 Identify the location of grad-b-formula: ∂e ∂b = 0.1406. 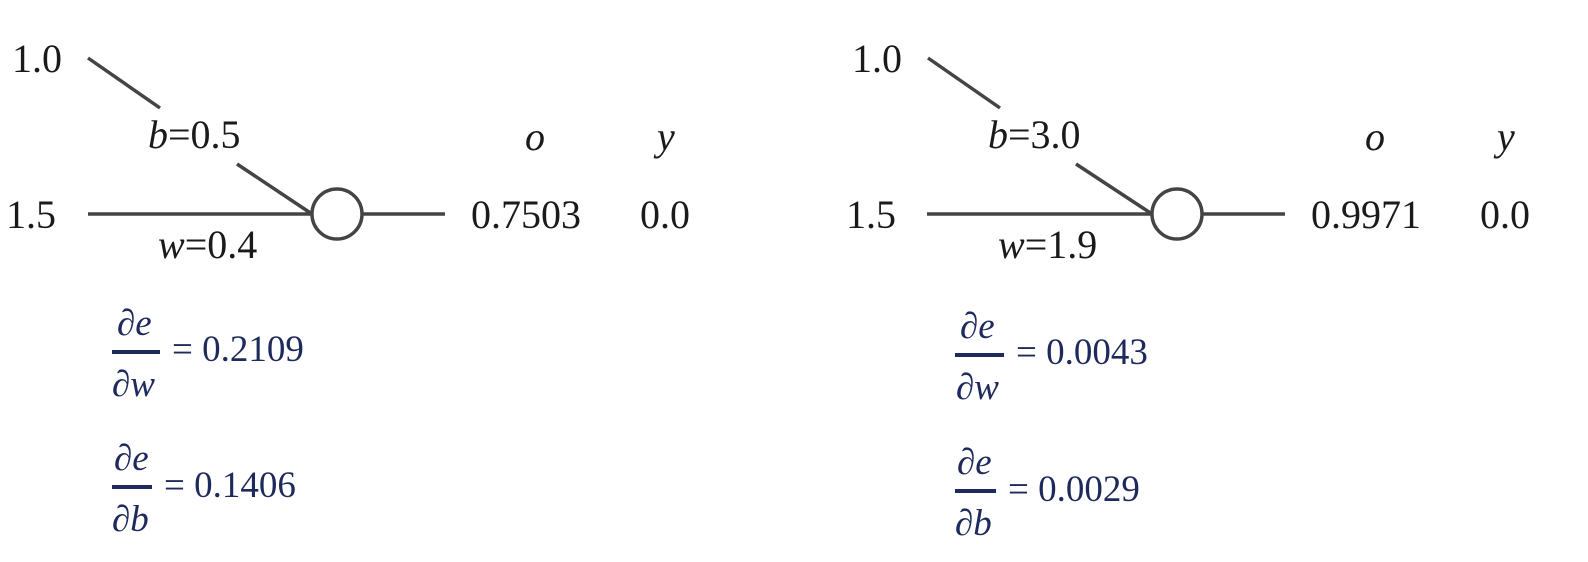
(204, 489).